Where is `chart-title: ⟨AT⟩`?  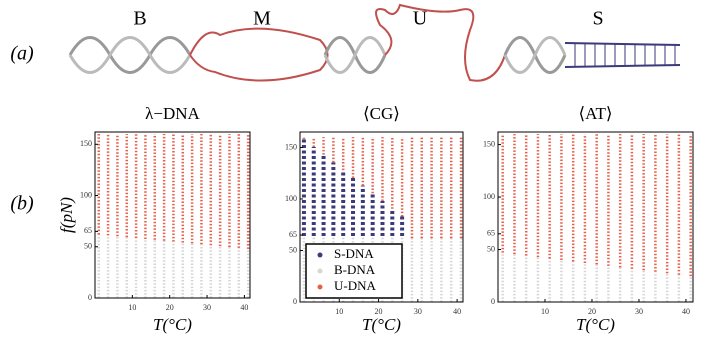 chart-title: ⟨AT⟩ is located at coordinates (595, 113).